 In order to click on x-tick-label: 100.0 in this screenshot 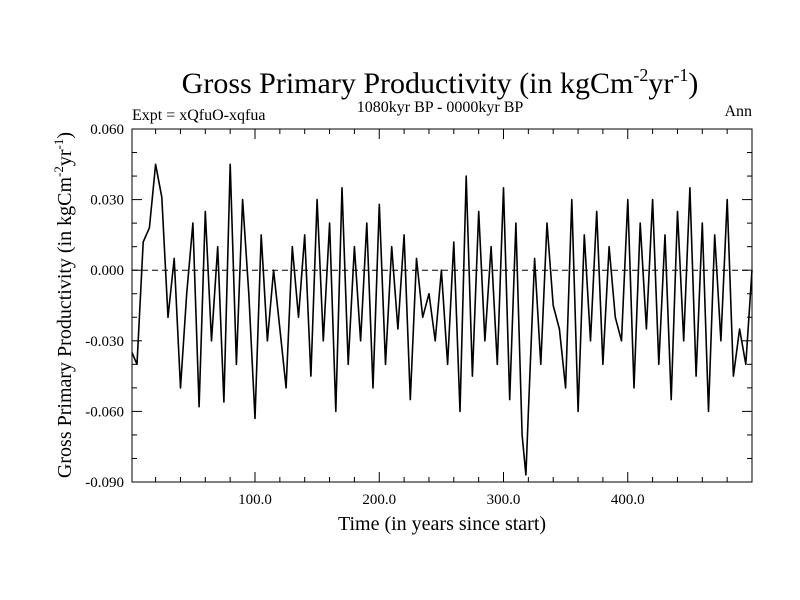, I will do `click(255, 500)`.